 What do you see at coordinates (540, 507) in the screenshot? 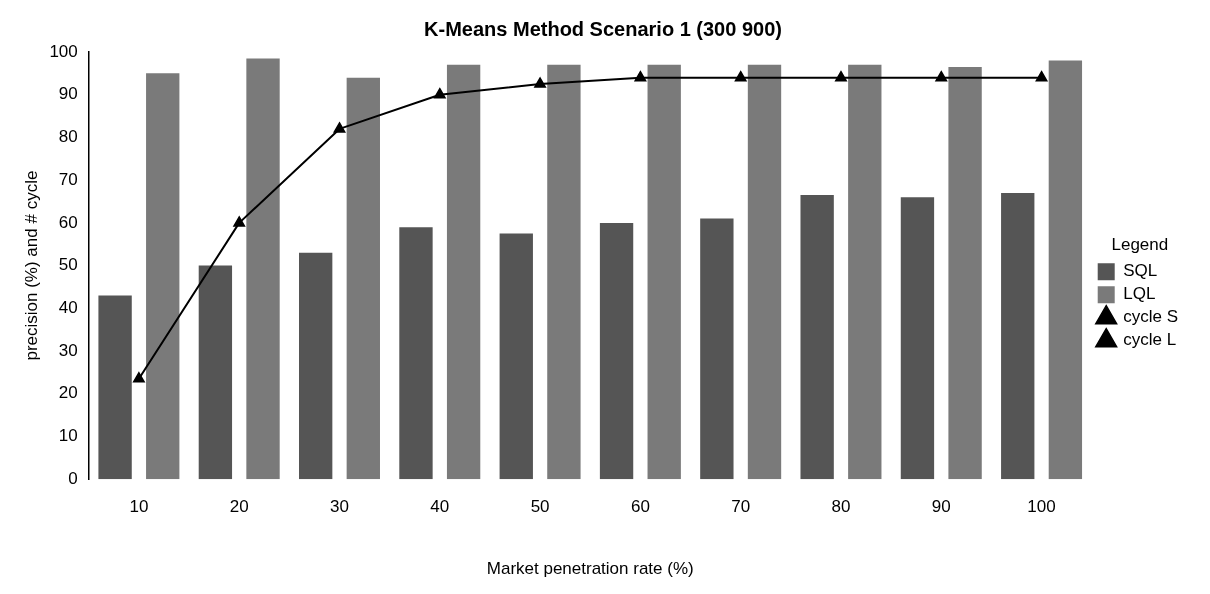
I see `x-tick-label: 50` at bounding box center [540, 507].